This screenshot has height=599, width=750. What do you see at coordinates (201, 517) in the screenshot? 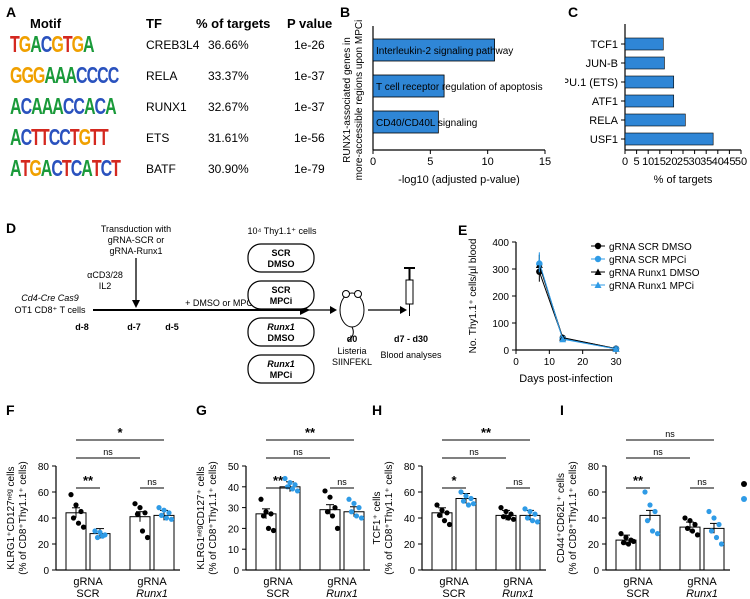
I see `y-axis-label-1: KLRG1ⁿᵉᵍCD127⁺ cells` at bounding box center [201, 517].